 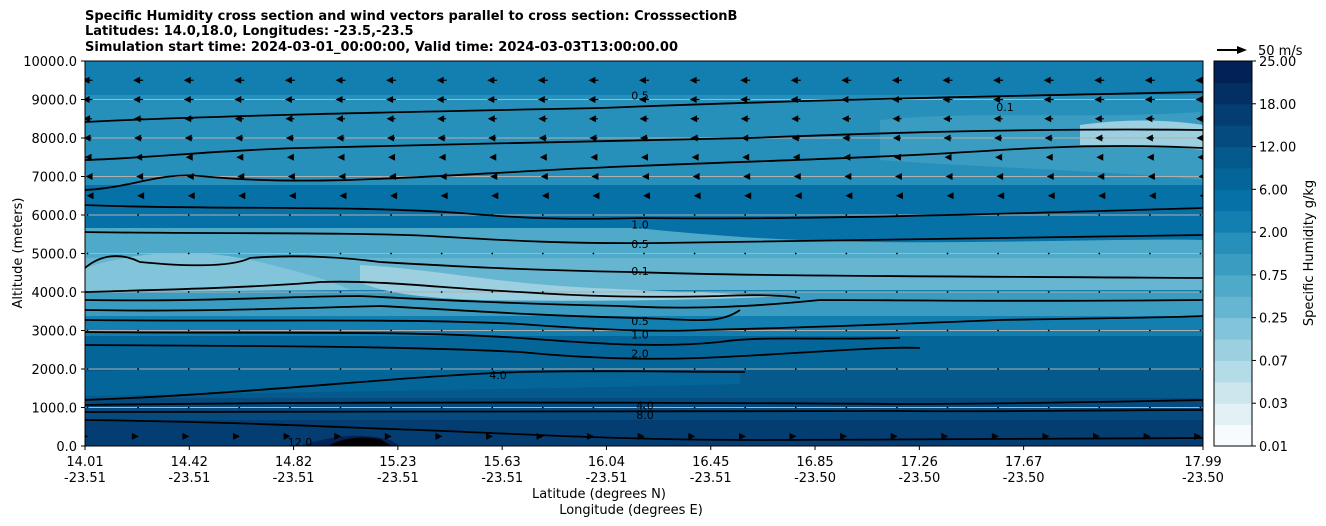 I want to click on y-tick-label: 10000.0, so click(x=50, y=62).